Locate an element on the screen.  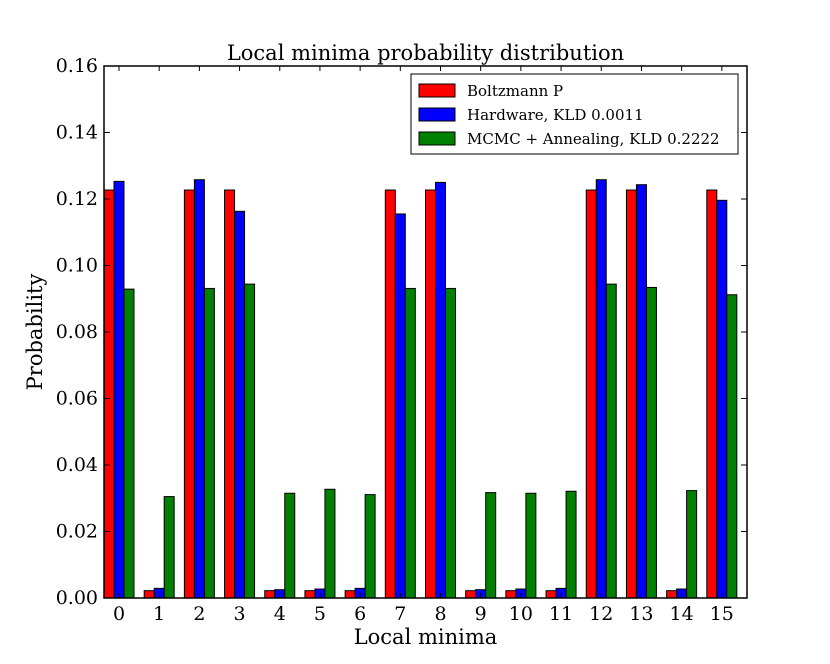
x-tick-label-1: 1 is located at coordinates (159, 614).